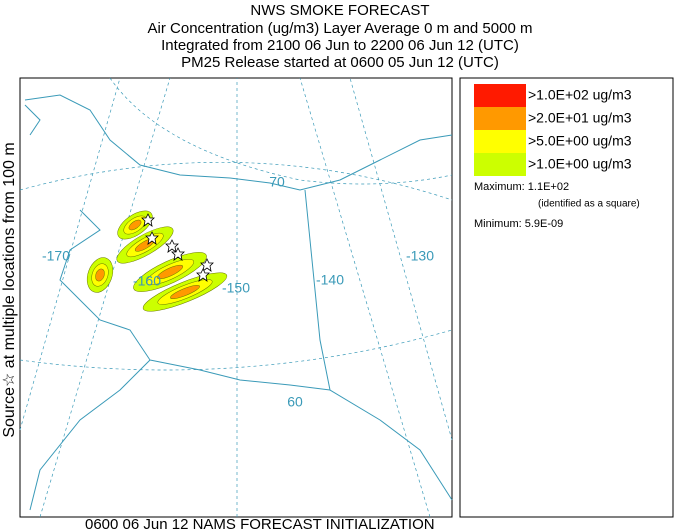  I want to click on graticule-label: -170, so click(56, 256).